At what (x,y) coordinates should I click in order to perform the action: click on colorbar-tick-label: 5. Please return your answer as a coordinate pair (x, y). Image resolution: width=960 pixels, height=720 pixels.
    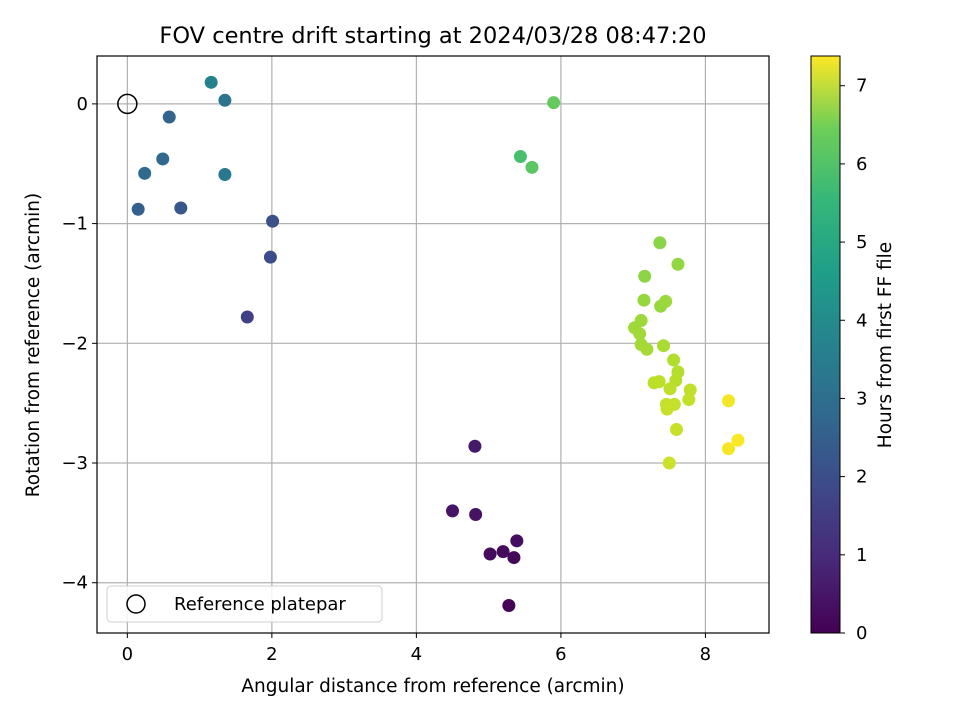
    Looking at the image, I should click on (861, 242).